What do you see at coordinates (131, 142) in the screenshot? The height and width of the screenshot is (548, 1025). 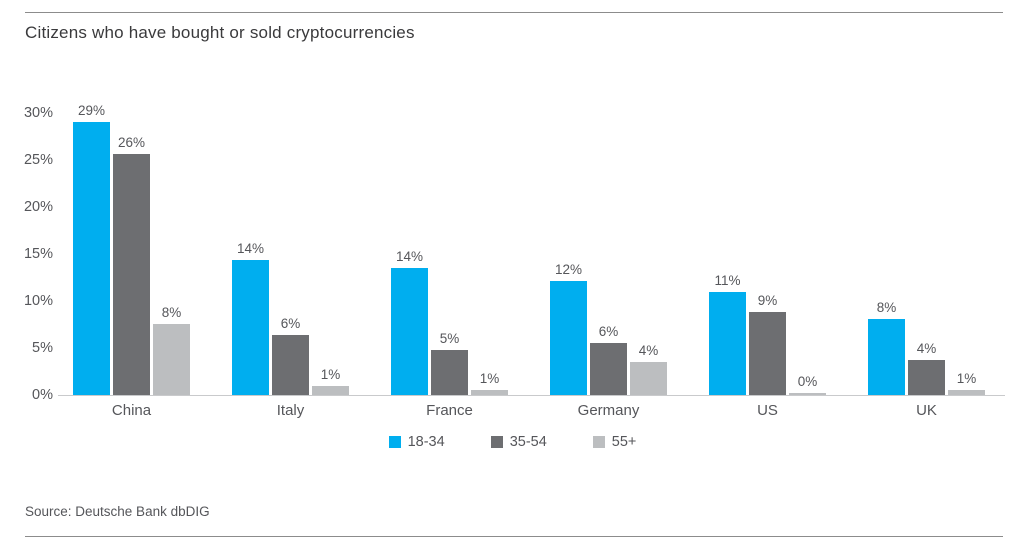 I see `value-label: 26%` at bounding box center [131, 142].